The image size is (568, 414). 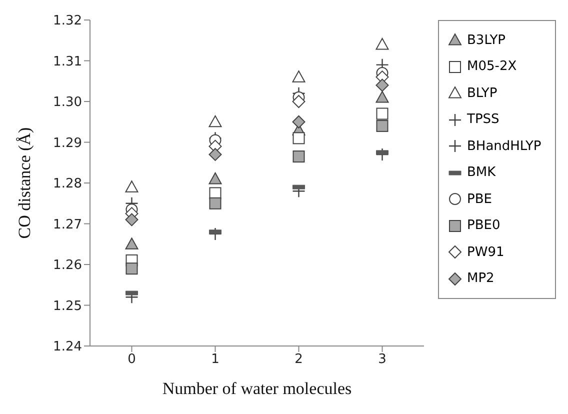 What do you see at coordinates (215, 360) in the screenshot?
I see `x-tick-label: 1` at bounding box center [215, 360].